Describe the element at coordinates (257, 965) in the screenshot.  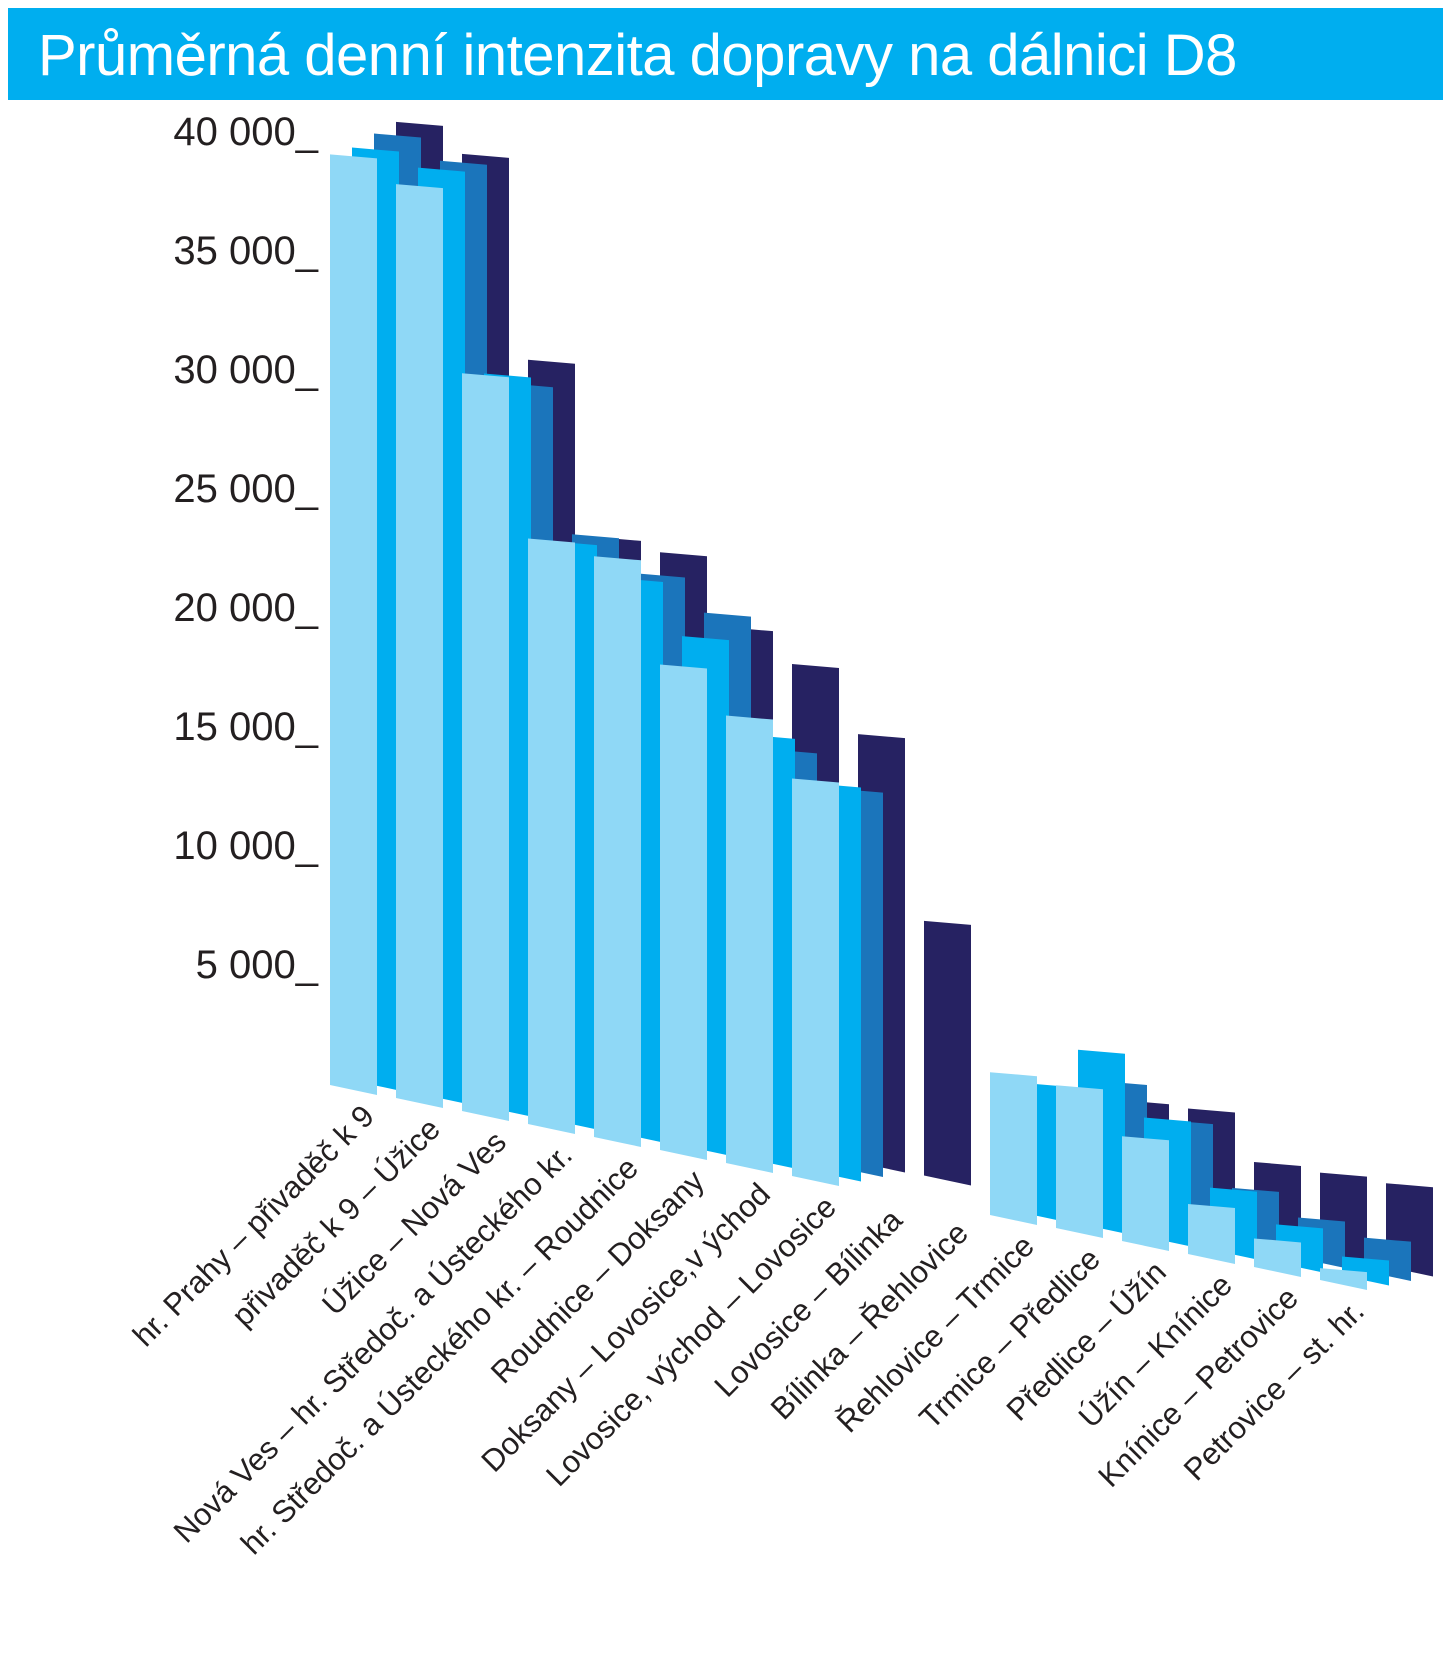
I see `y-tick-label: 5 000_` at that location.